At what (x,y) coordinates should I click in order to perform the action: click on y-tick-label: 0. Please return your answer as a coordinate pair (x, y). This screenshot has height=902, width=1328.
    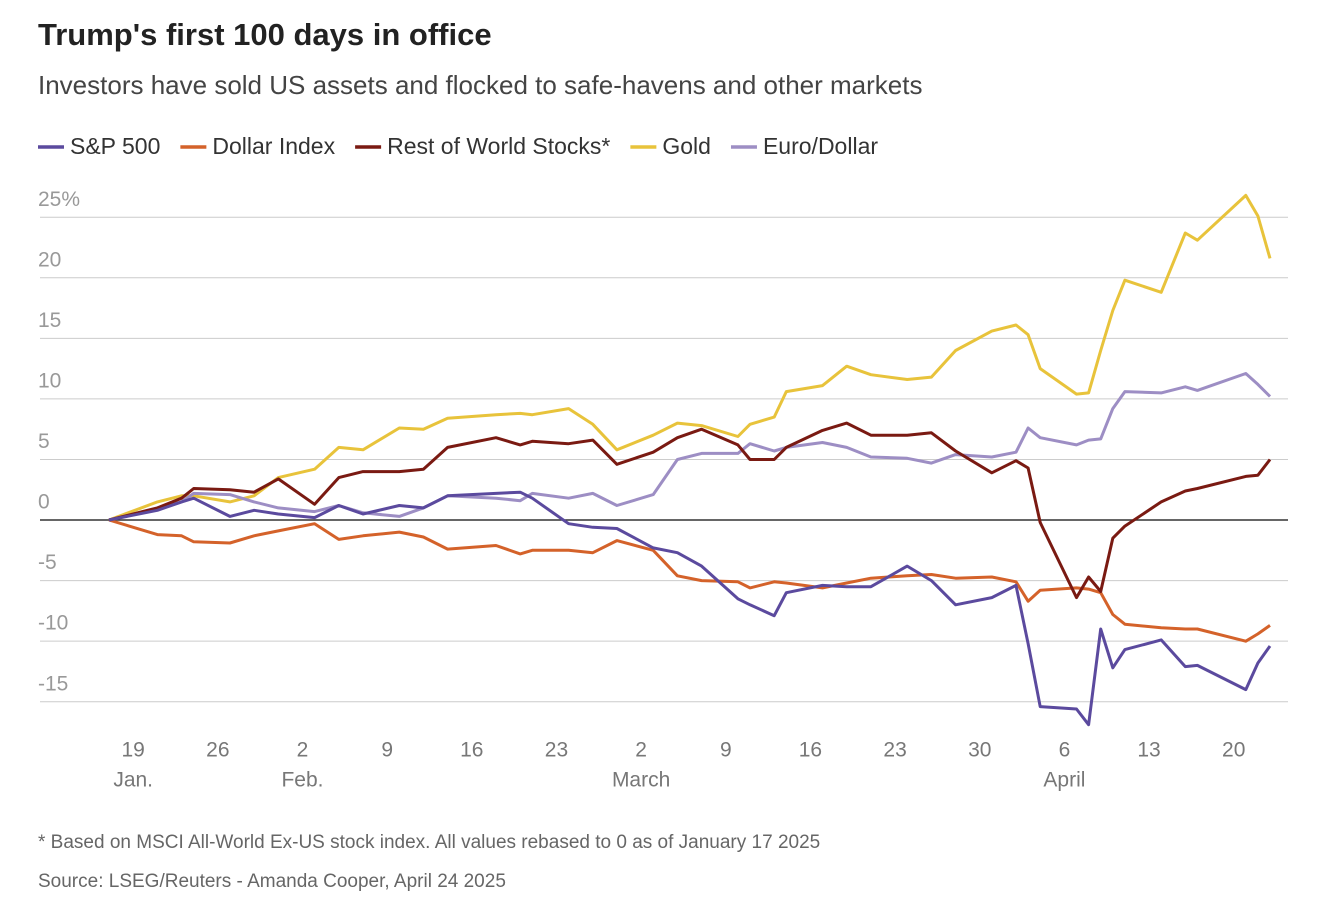
    Looking at the image, I should click on (44, 502).